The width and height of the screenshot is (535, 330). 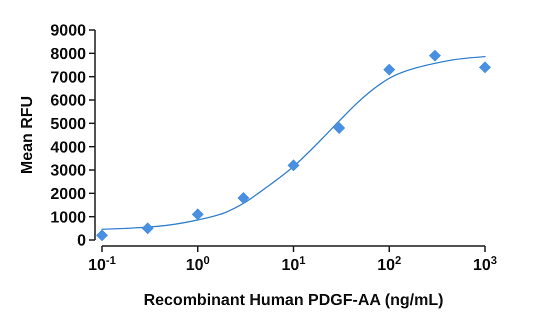 What do you see at coordinates (294, 300) in the screenshot?
I see `x-axis-title: Recombinant Human PDGF-AA (ng/mL)` at bounding box center [294, 300].